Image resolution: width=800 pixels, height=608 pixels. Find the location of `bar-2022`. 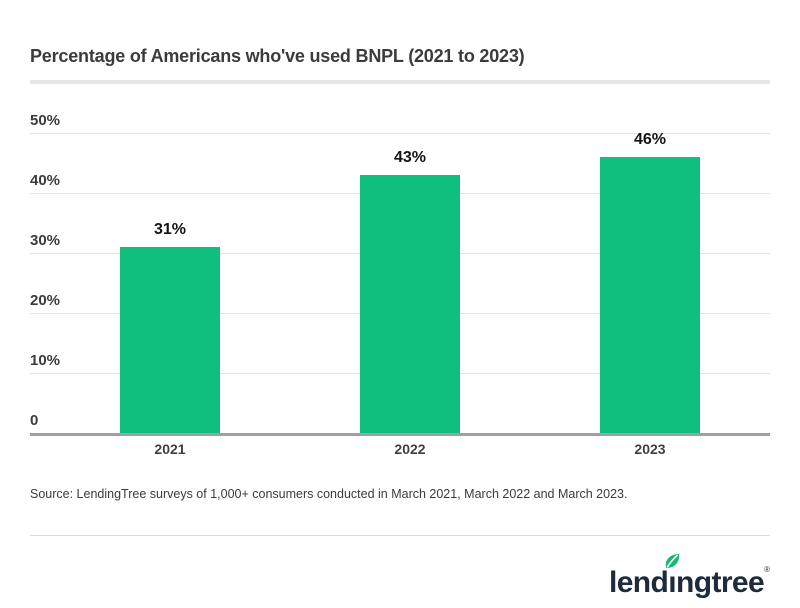

bar-2022 is located at coordinates (410, 304).